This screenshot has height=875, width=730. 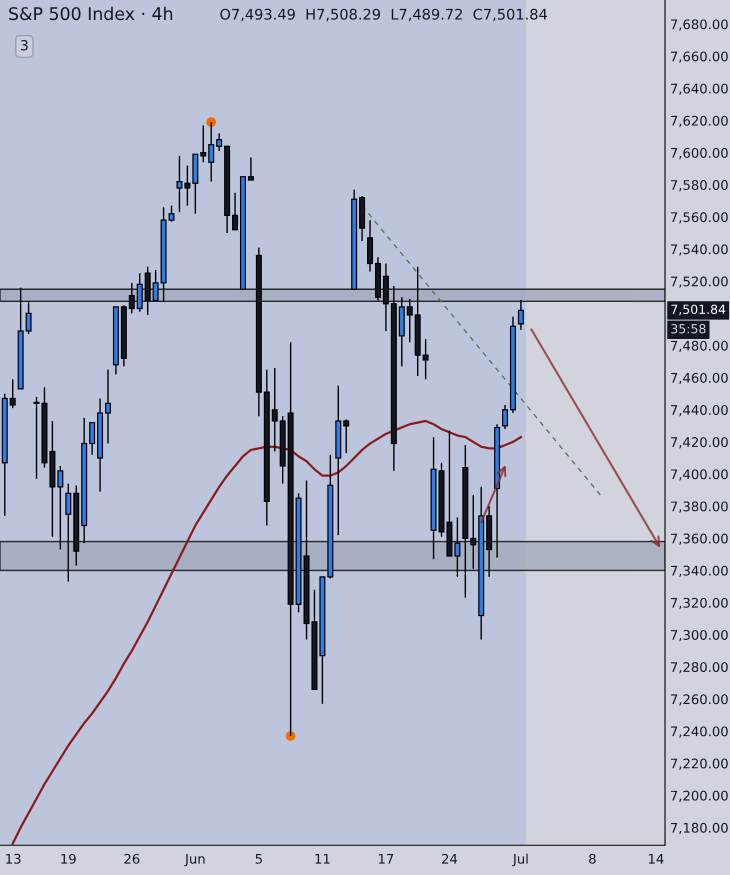 What do you see at coordinates (322, 859) in the screenshot?
I see `x-tick-label: 11` at bounding box center [322, 859].